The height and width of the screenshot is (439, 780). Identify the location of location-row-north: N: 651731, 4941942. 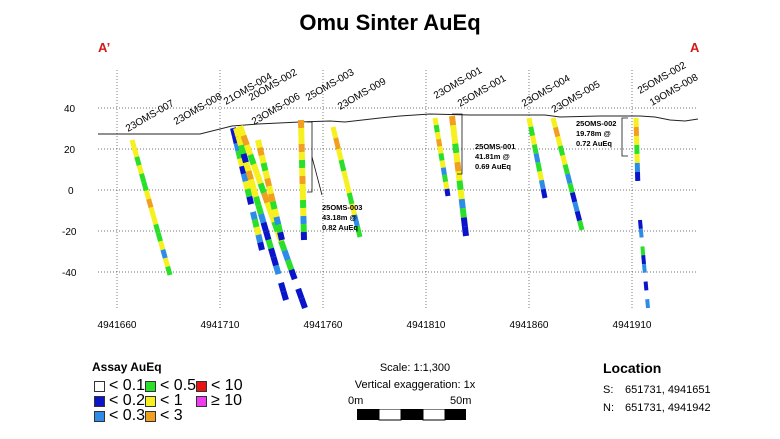
(657, 408).